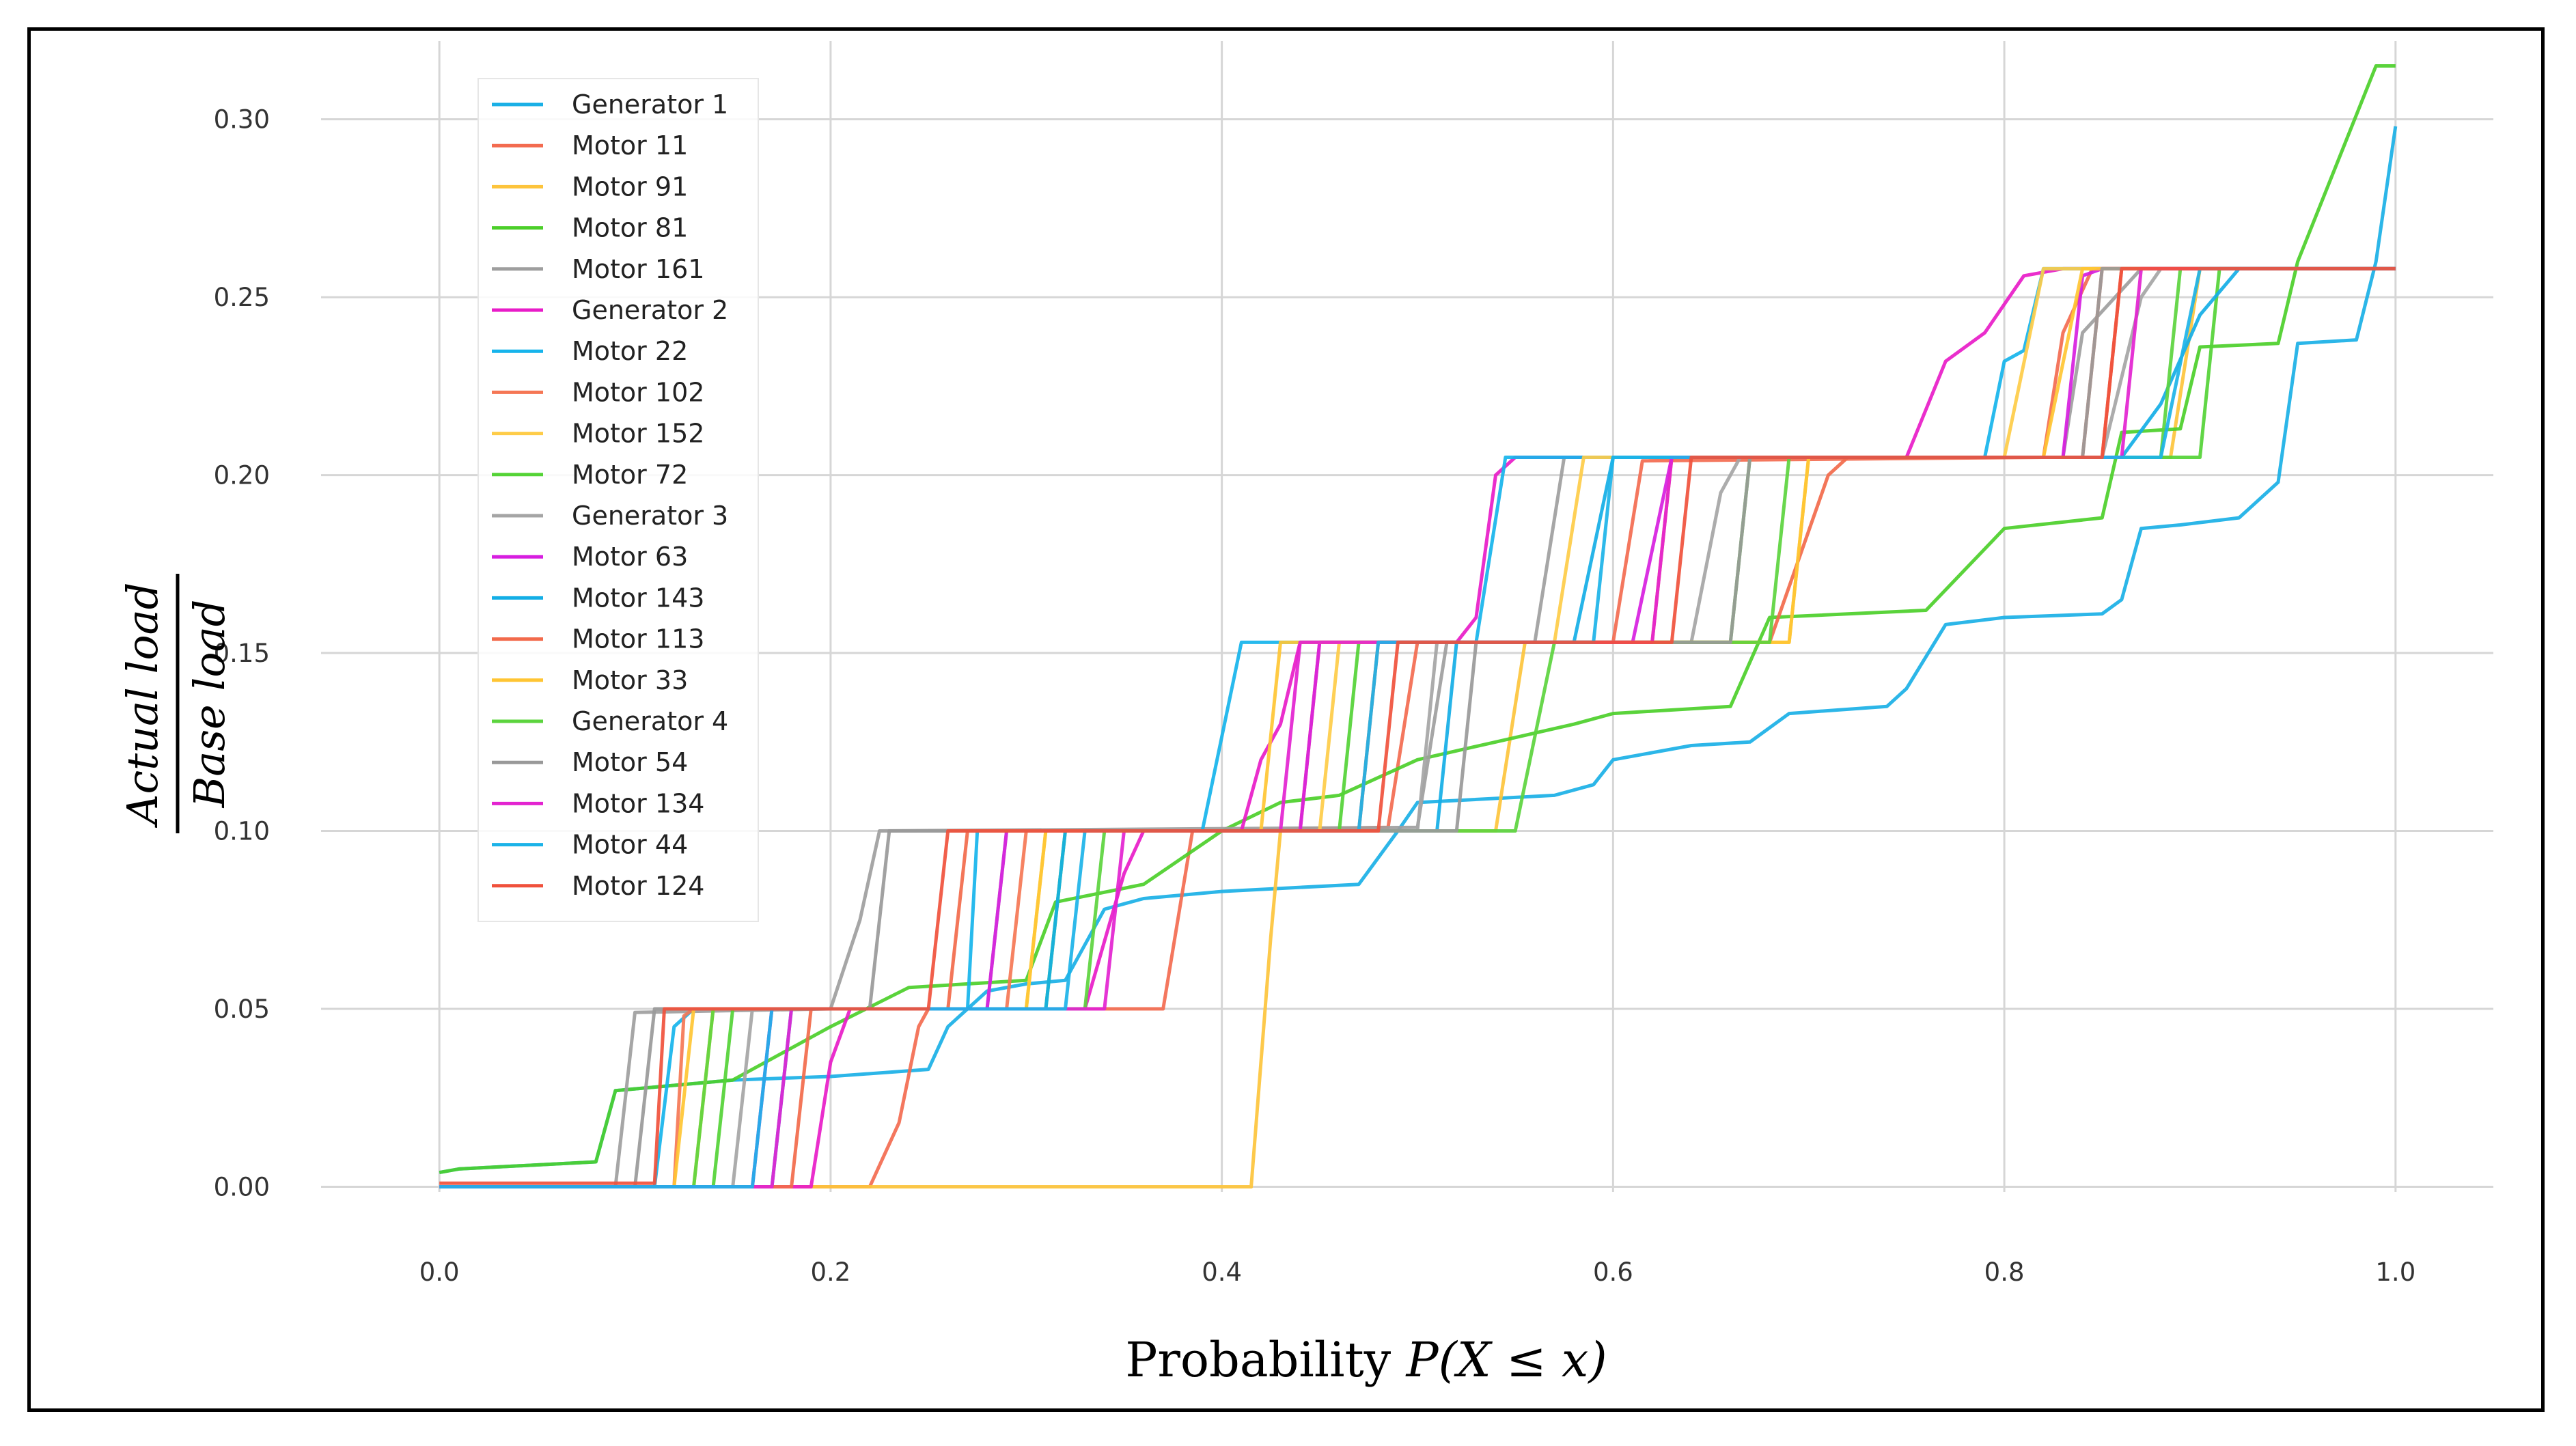  What do you see at coordinates (638, 434) in the screenshot?
I see `legend-label: Motor 152` at bounding box center [638, 434].